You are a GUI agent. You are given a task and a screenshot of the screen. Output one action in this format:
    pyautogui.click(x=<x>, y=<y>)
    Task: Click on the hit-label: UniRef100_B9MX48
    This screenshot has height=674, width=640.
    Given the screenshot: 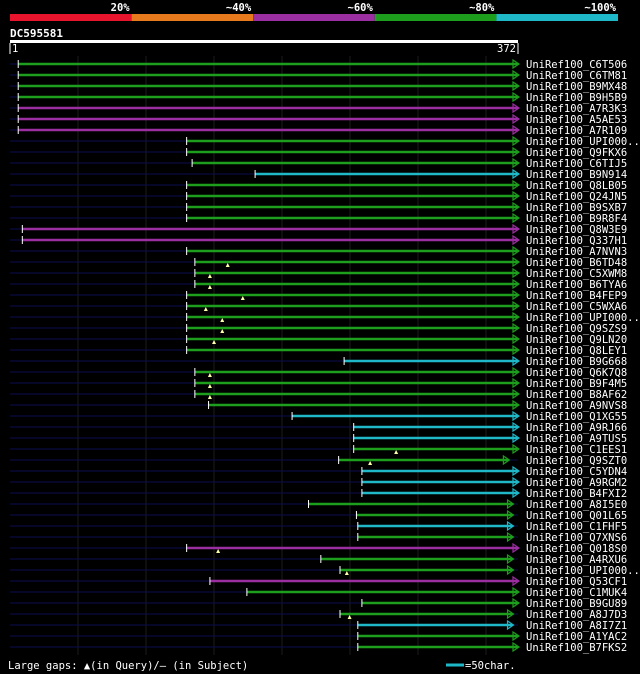 What is the action you would take?
    pyautogui.click(x=576, y=87)
    